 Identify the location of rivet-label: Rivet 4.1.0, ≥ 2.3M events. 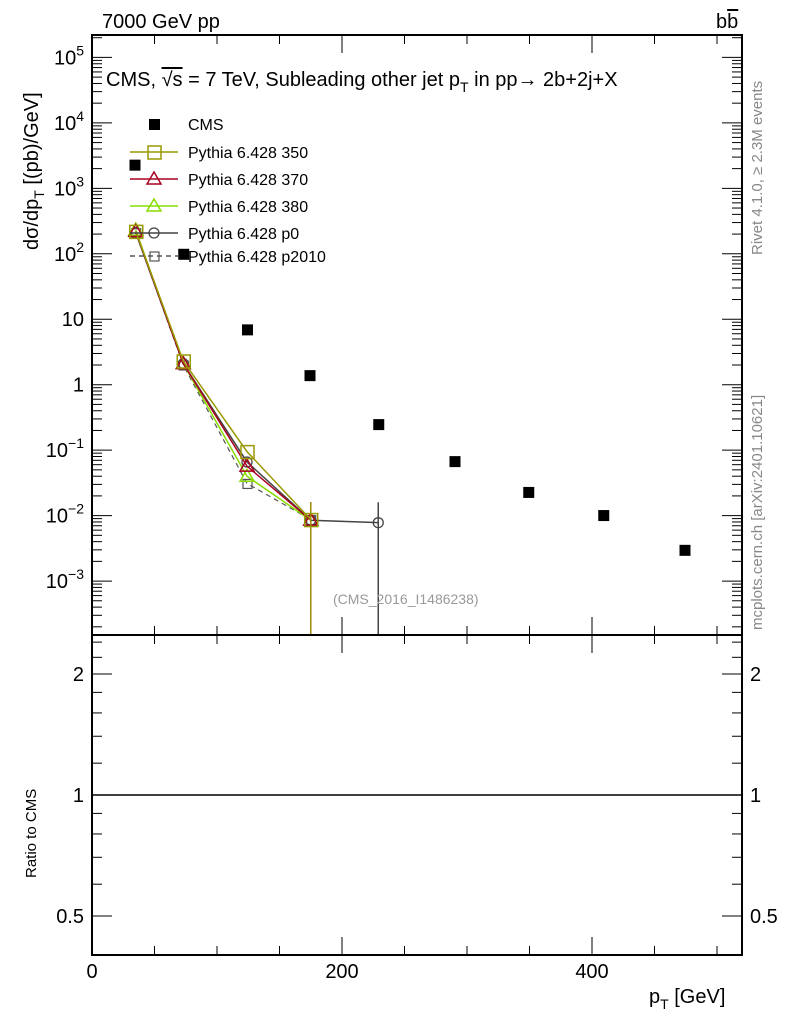
(757, 168).